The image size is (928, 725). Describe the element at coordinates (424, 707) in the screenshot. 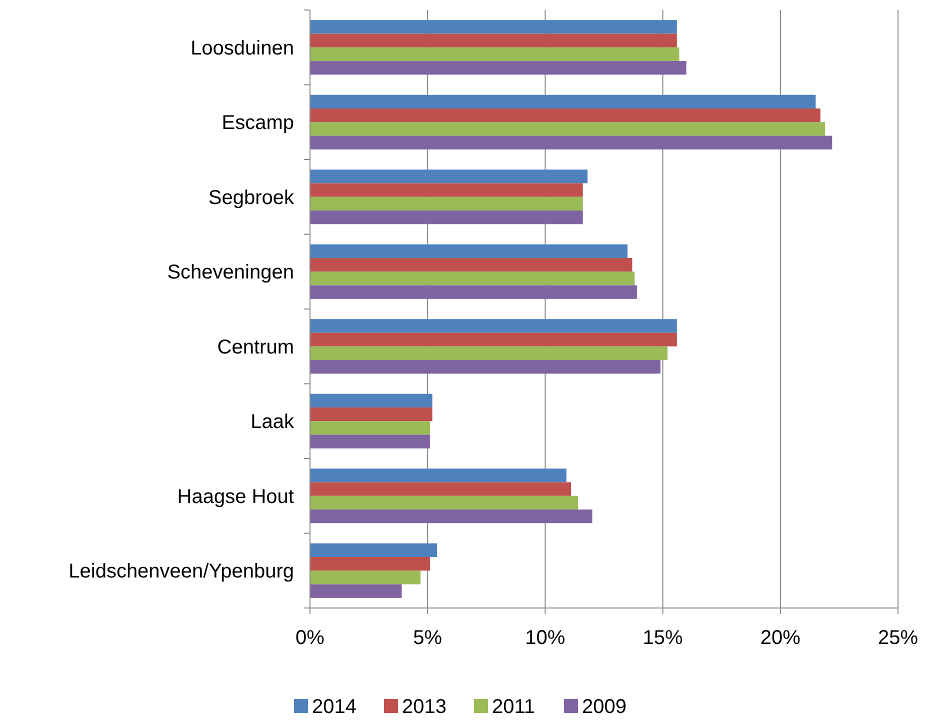

I see `legend-label: 2013` at that location.